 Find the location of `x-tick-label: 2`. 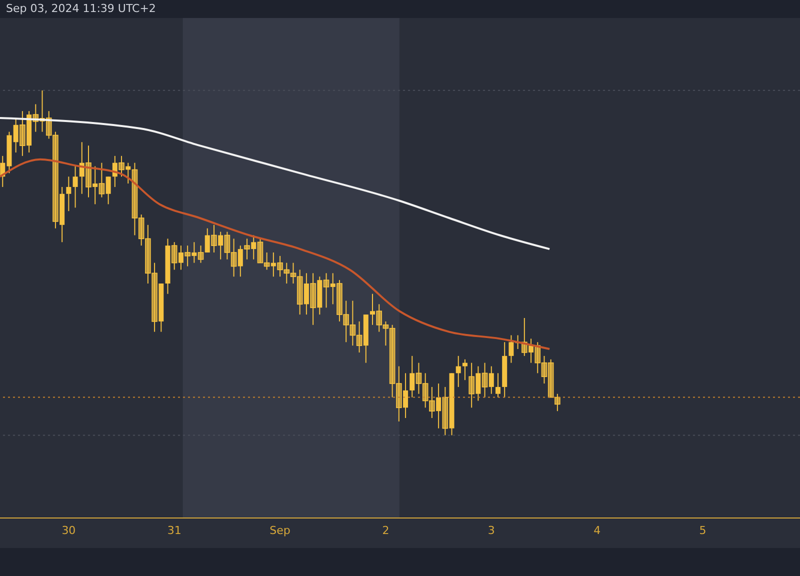

x-tick-label: 2 is located at coordinates (386, 530).